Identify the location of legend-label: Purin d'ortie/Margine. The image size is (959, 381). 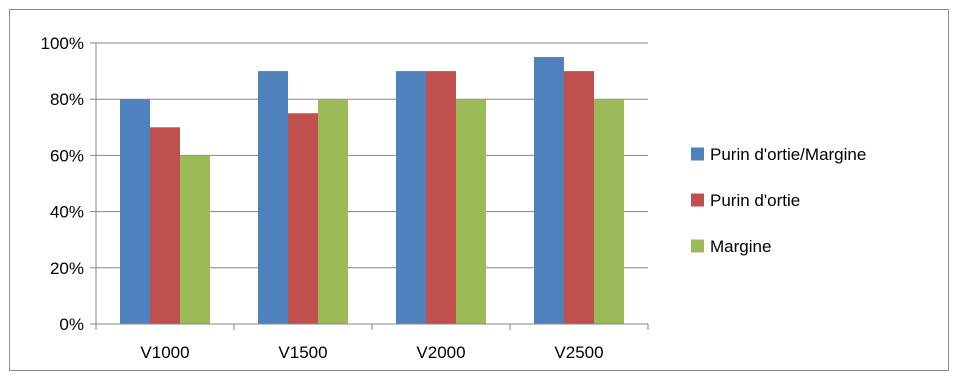
(788, 154).